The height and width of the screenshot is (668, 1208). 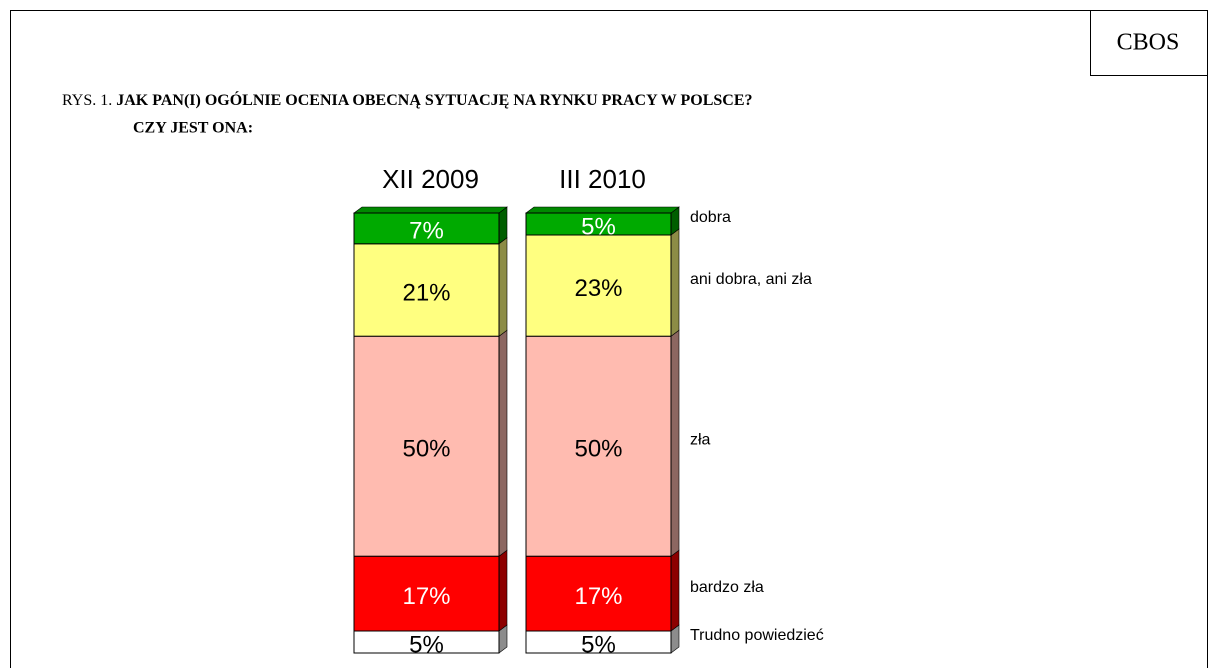 What do you see at coordinates (700, 439) in the screenshot?
I see `legend-label: zła` at bounding box center [700, 439].